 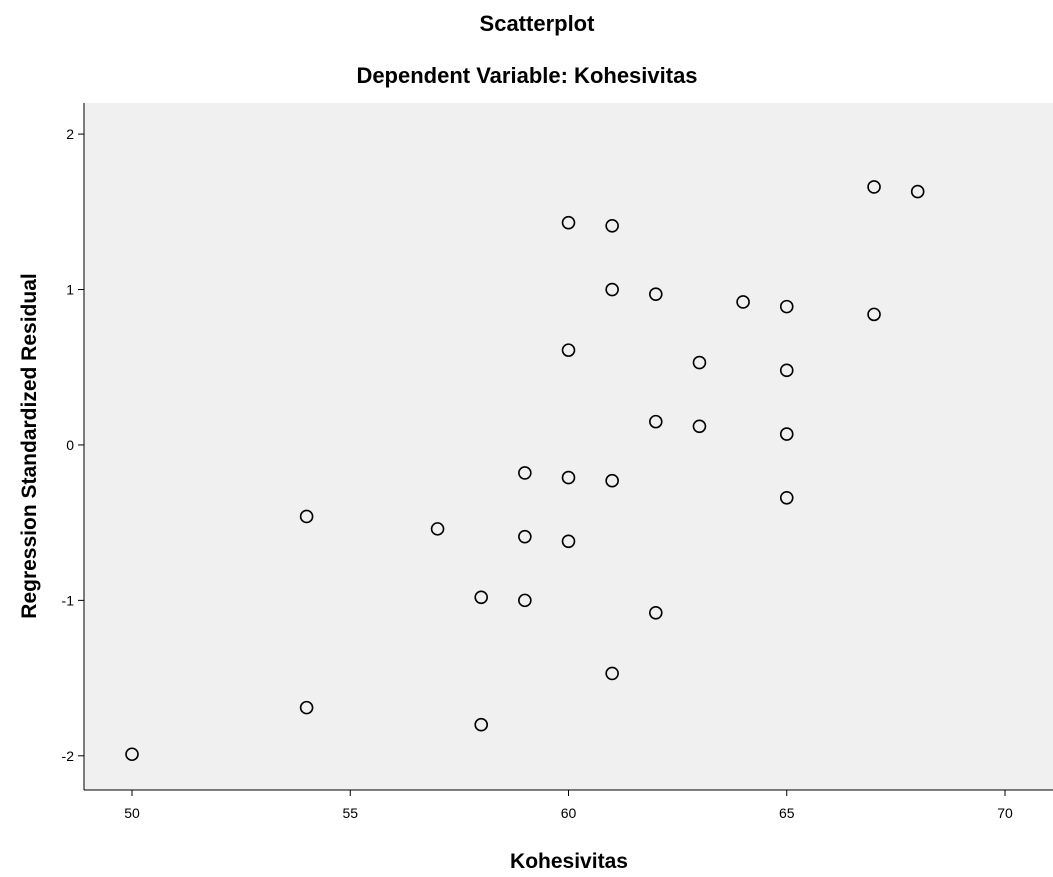 I want to click on y-tick-label: 1, so click(x=70, y=290).